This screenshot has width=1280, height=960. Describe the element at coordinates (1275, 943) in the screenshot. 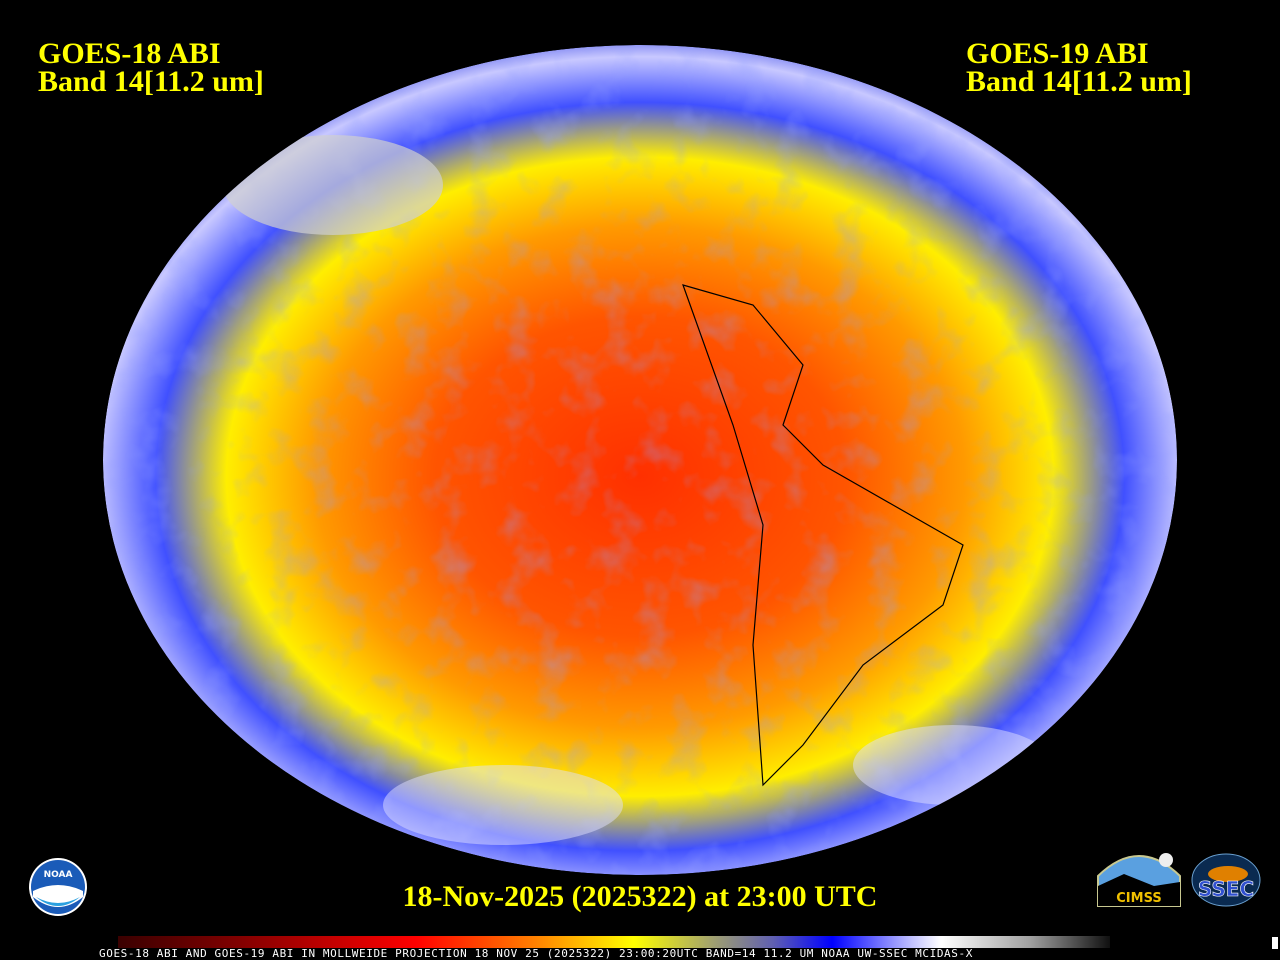

I see `corner-marker` at that location.